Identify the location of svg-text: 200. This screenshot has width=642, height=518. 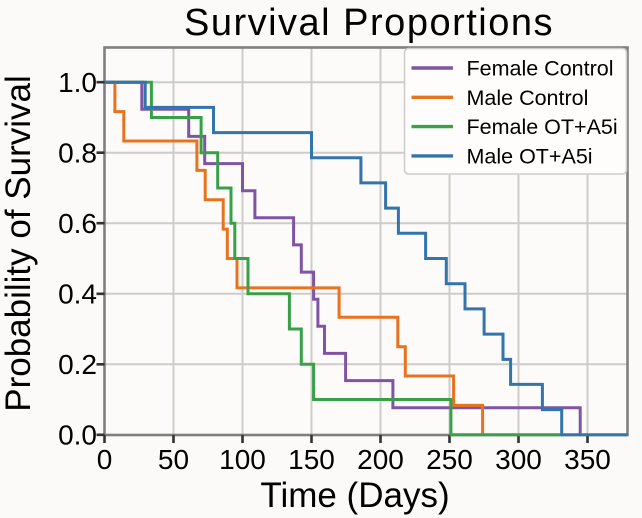
(380, 459).